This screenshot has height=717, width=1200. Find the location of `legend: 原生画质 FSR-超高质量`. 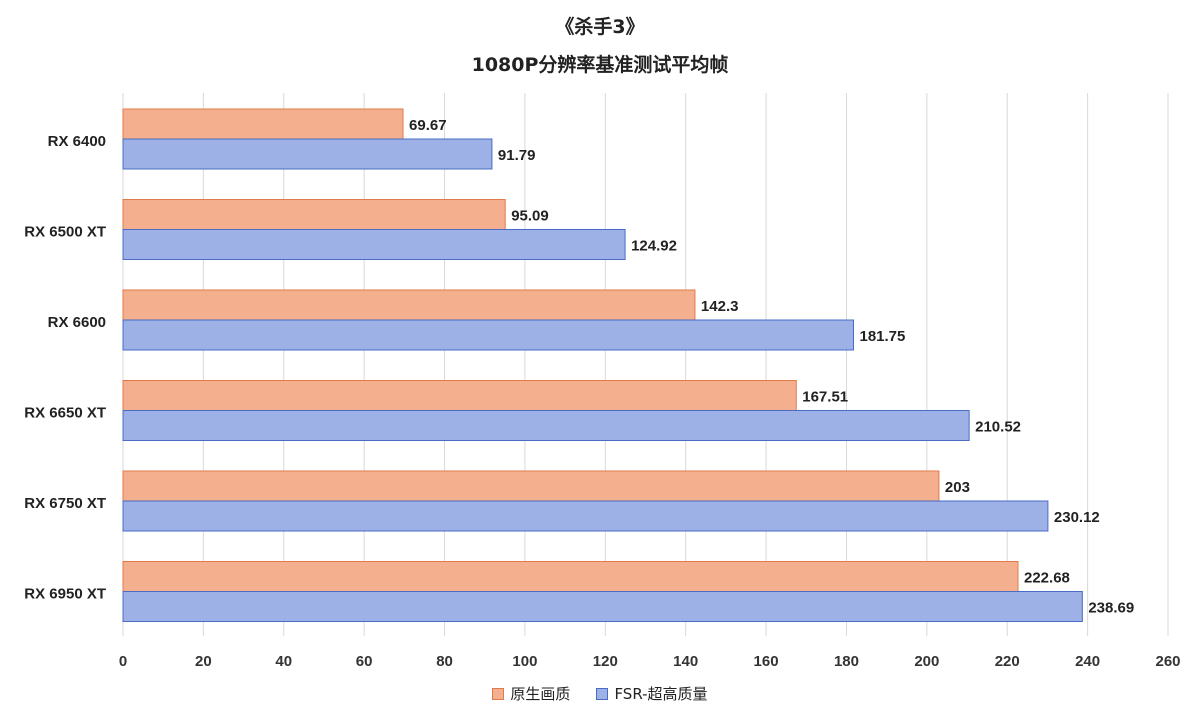

legend: 原生画质 FSR-超高质量 is located at coordinates (600, 693).